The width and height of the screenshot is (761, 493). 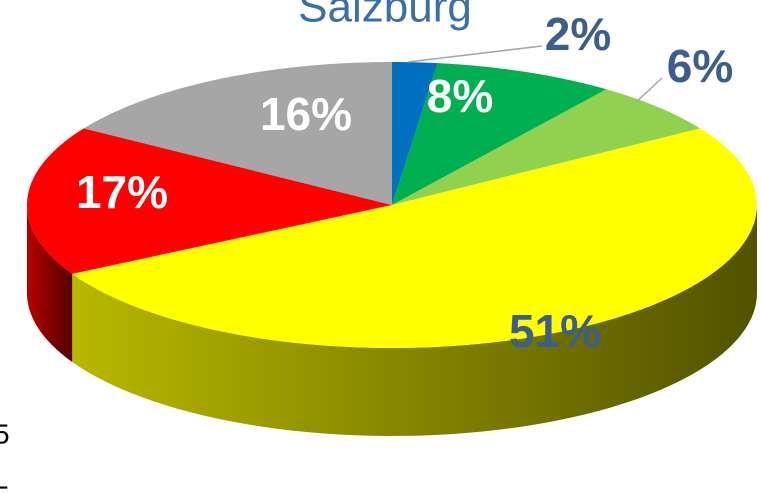 What do you see at coordinates (460, 96) in the screenshot?
I see `data-label: 8%` at bounding box center [460, 96].